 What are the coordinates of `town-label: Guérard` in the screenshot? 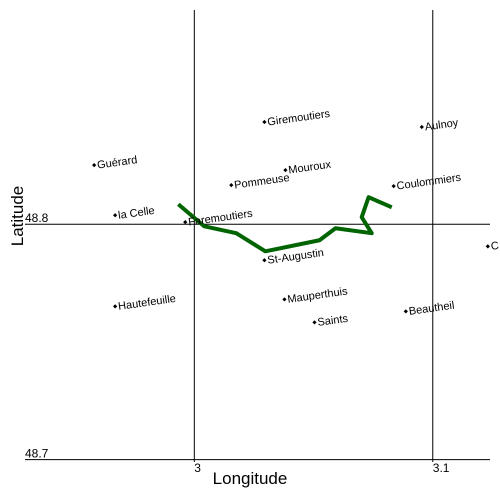 It's located at (117, 163).